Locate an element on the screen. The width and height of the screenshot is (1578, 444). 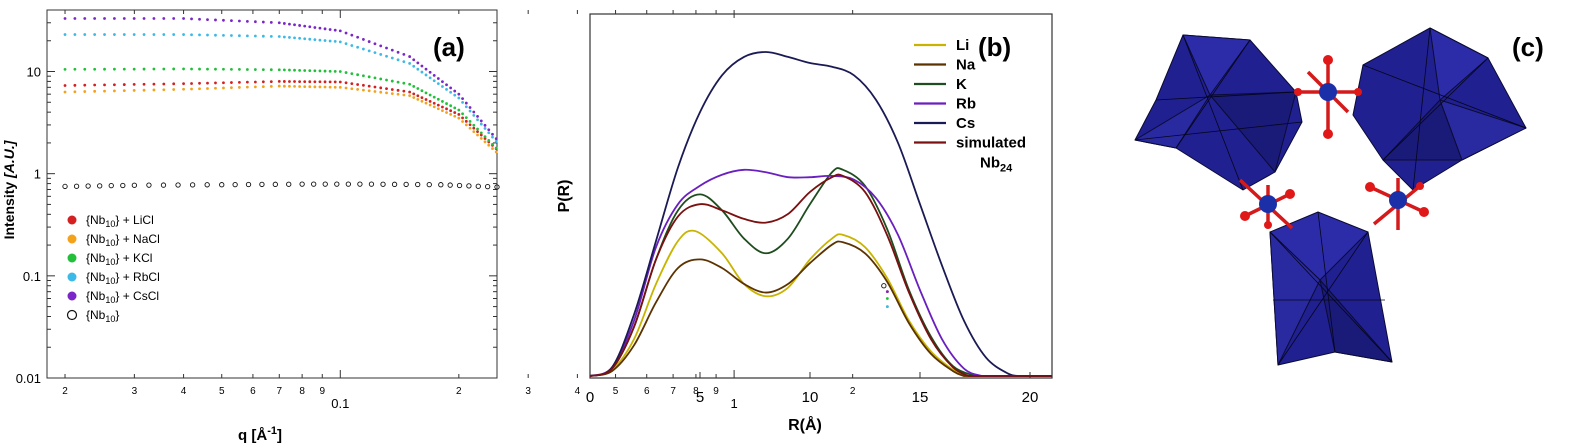
legend-label: Rb is located at coordinates (966, 104).